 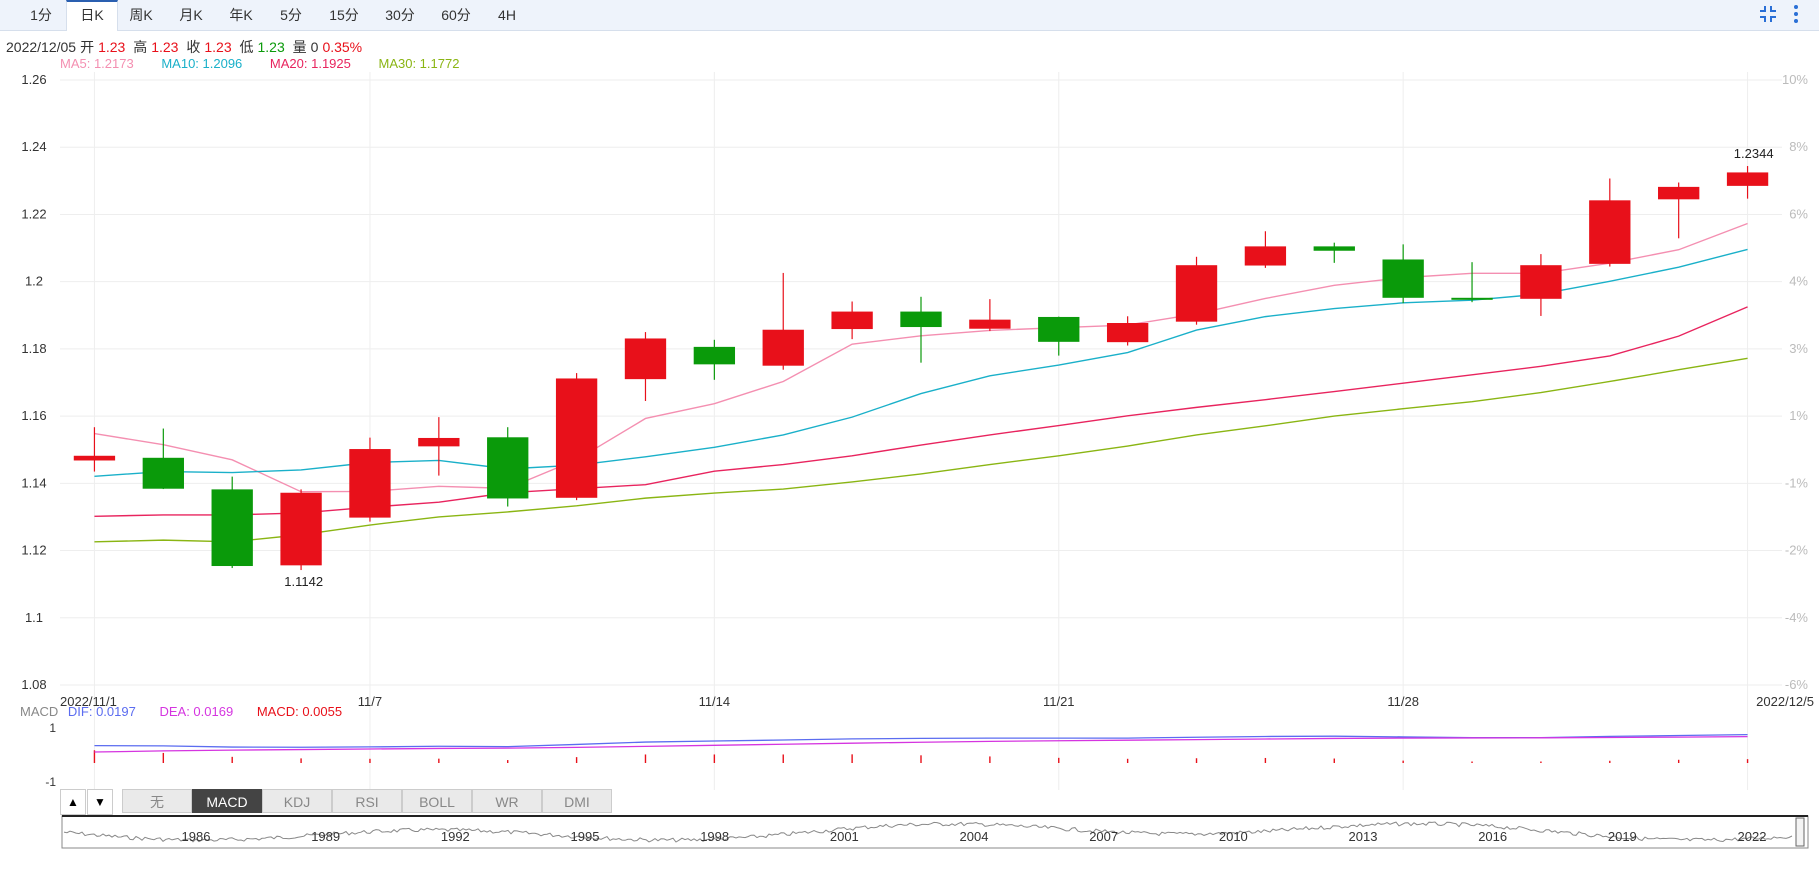 I want to click on indicator-tab-1: MACD, so click(x=227, y=801).